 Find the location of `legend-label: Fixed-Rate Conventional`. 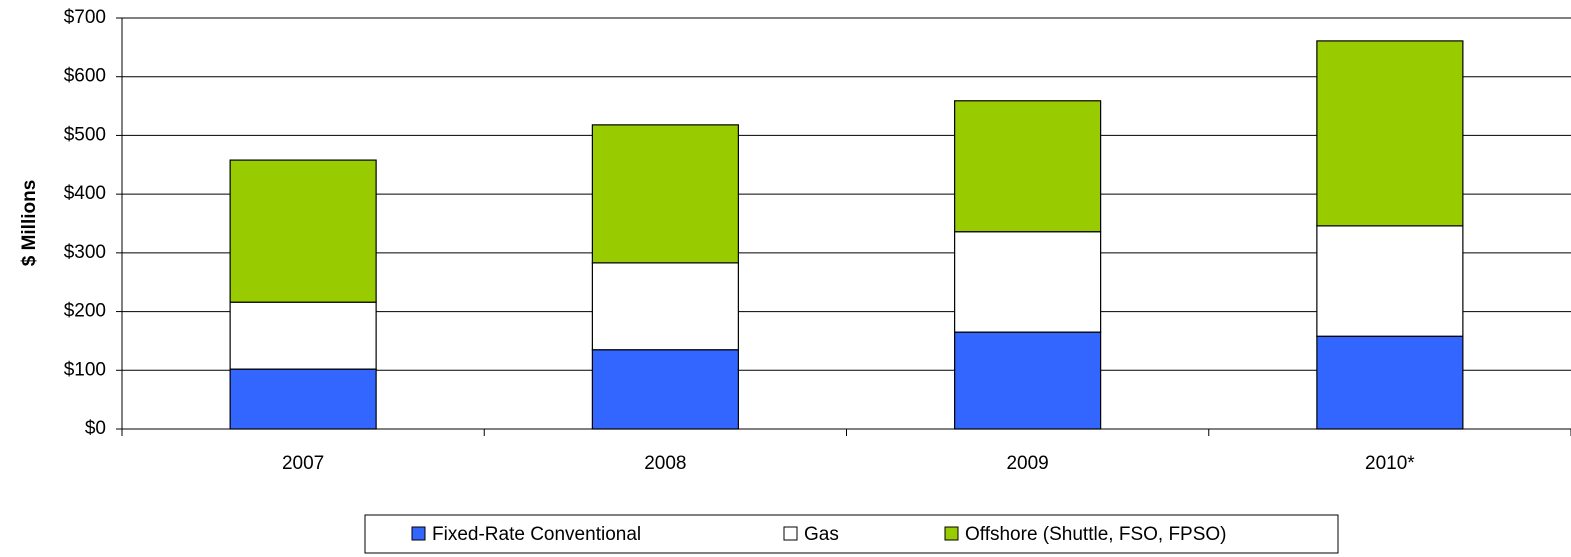

legend-label: Fixed-Rate Conventional is located at coordinates (536, 534).